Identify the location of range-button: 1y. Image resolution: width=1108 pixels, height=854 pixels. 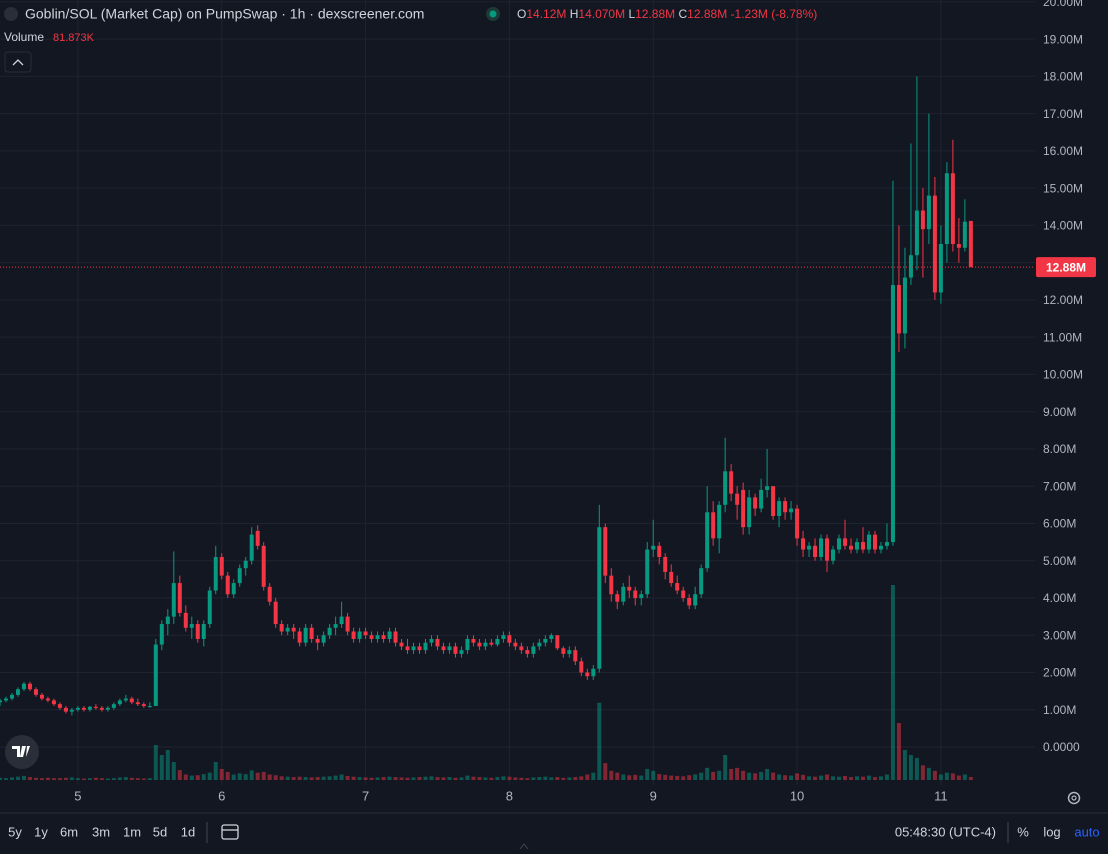
(41, 831).